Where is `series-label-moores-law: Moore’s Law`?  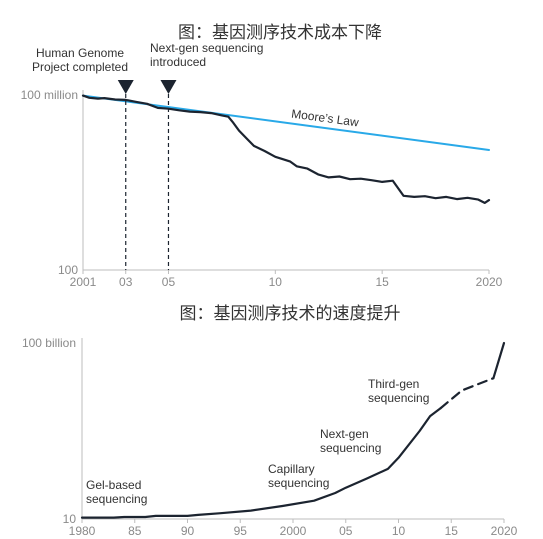 series-label-moores-law: Moore’s Law is located at coordinates (324, 118).